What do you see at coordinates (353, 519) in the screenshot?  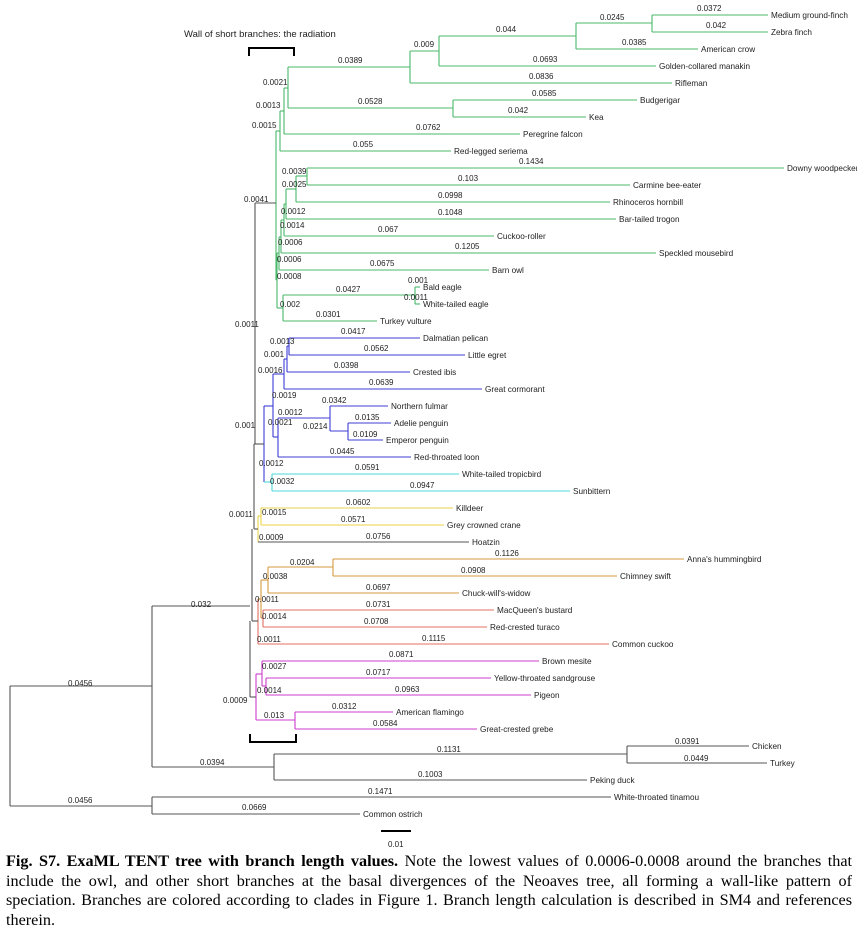 I see `branch-length-label: 0.0571` at bounding box center [353, 519].